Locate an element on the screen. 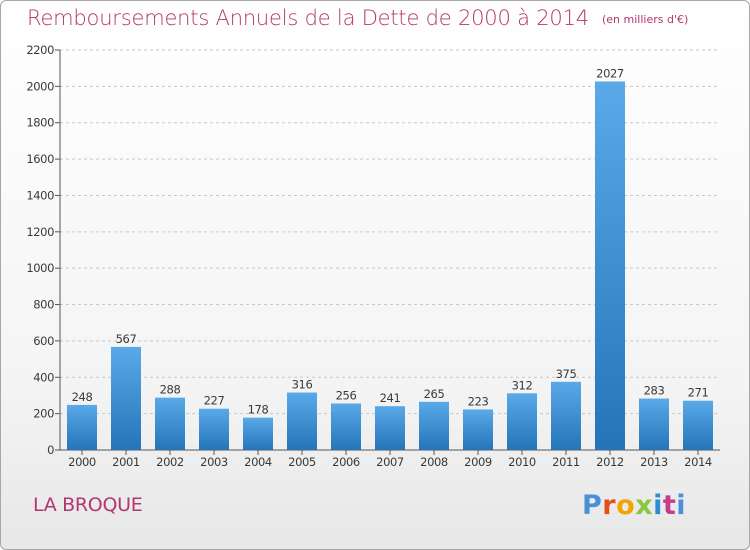 The width and height of the screenshot is (750, 550). x-tick-label: 2005 is located at coordinates (302, 462).